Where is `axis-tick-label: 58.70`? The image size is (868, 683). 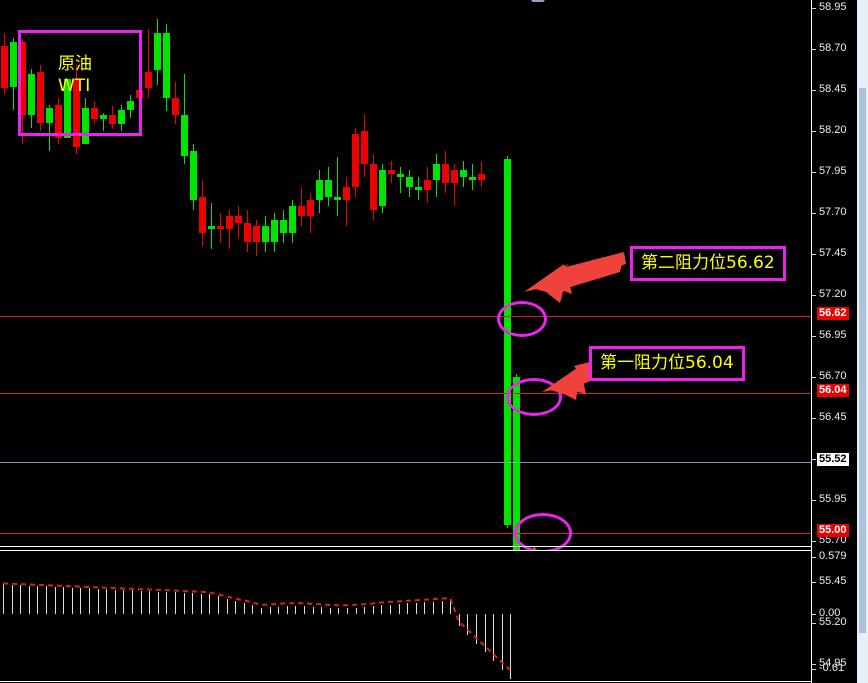 axis-tick-label: 58.70 is located at coordinates (833, 48).